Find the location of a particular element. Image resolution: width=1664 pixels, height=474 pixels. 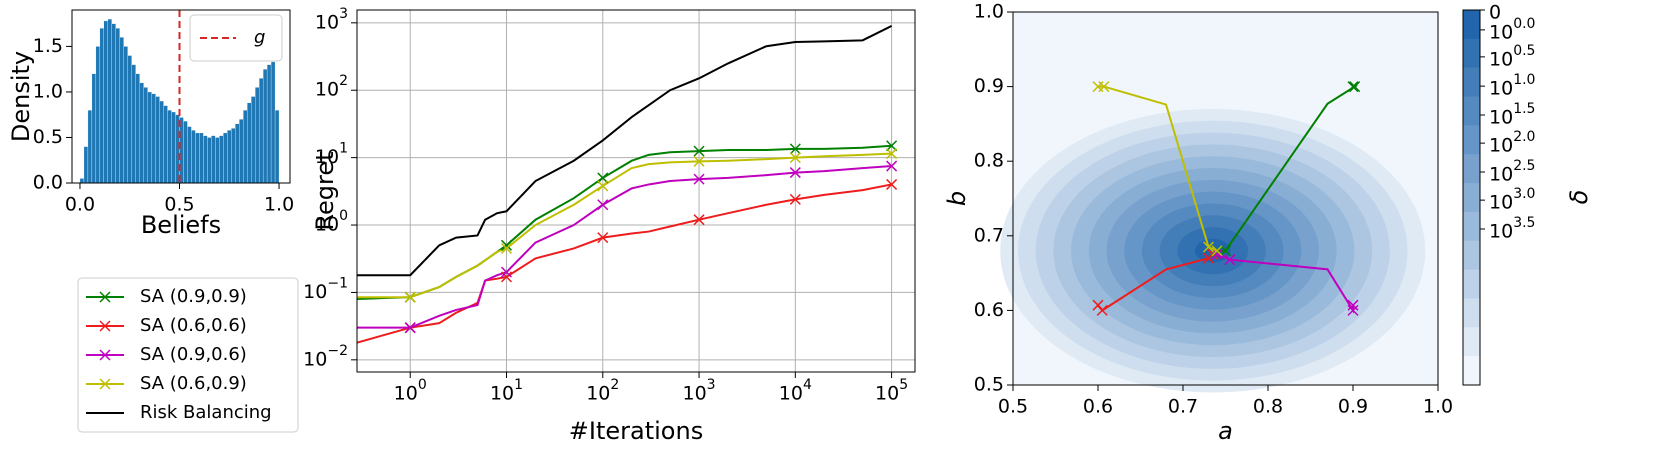

y-tick-label: 0.8 is located at coordinates (989, 161).